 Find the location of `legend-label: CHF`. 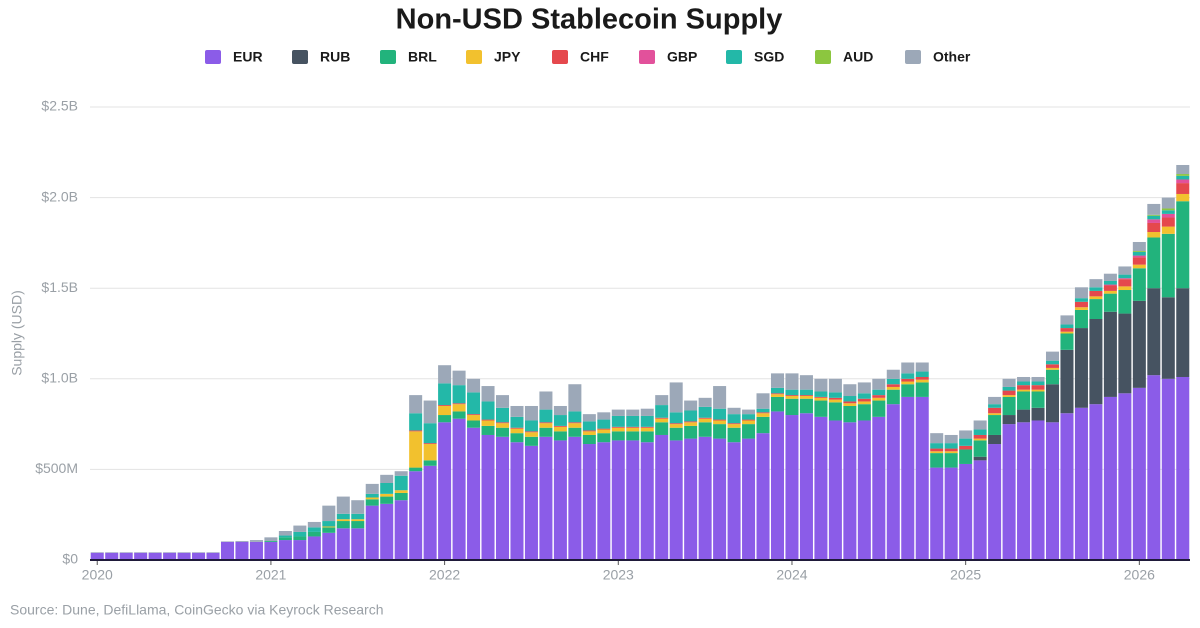

legend-label: CHF is located at coordinates (594, 57).